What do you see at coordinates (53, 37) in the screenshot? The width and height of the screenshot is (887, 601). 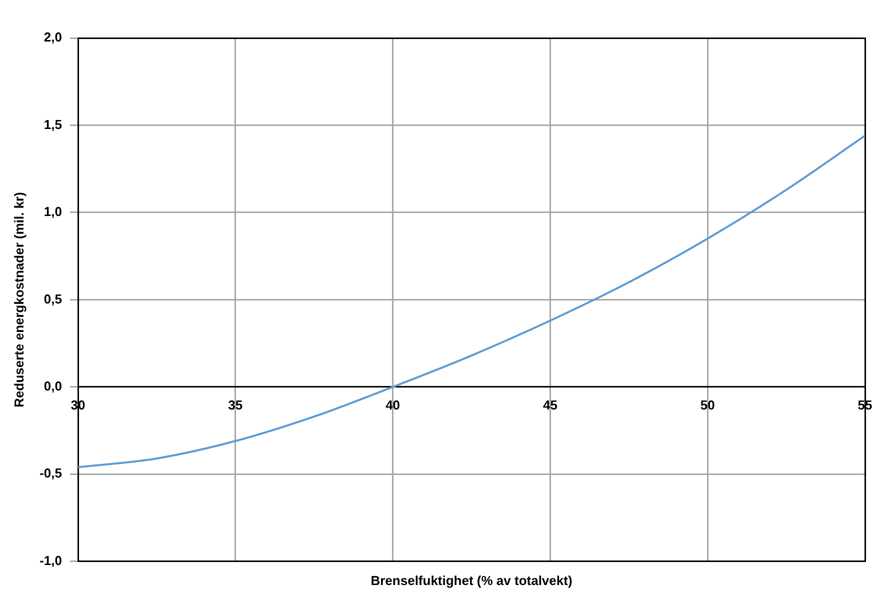 I see `y-tick-label: 2,0` at bounding box center [53, 37].